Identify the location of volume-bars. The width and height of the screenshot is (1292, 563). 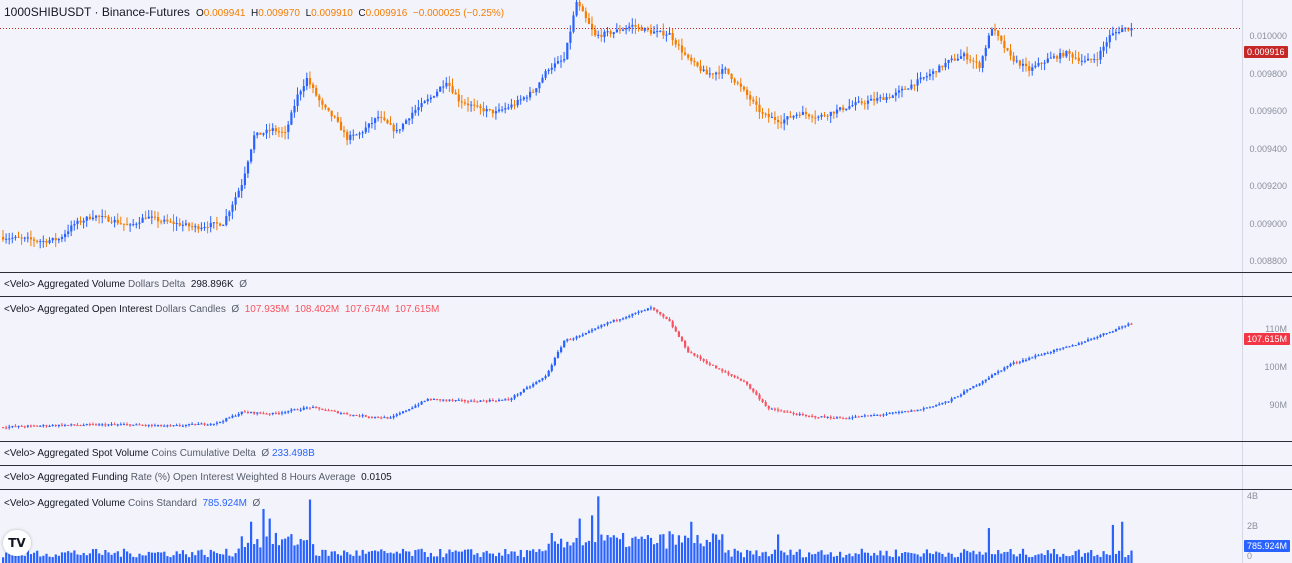
(621, 526).